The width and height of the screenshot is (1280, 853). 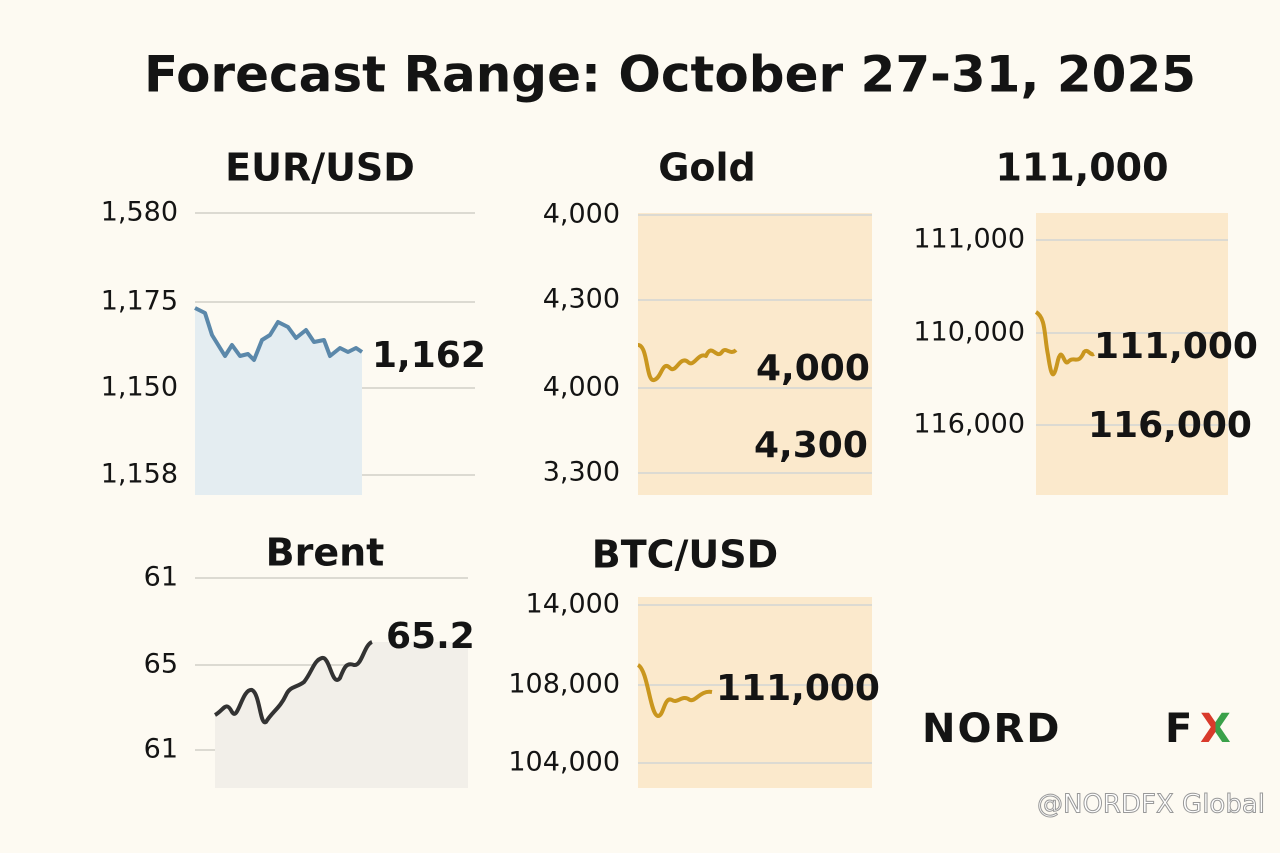 I want to click on panel-title: Brent, so click(x=325, y=553).